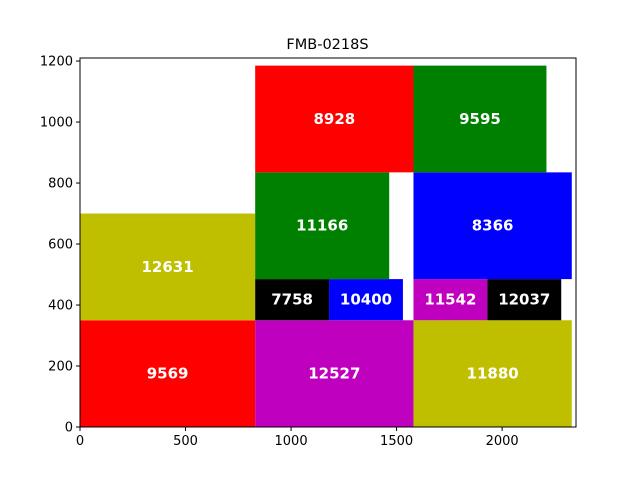 This screenshot has width=640, height=480. What do you see at coordinates (502, 441) in the screenshot?
I see `x-tick-label-2000: 2000` at bounding box center [502, 441].